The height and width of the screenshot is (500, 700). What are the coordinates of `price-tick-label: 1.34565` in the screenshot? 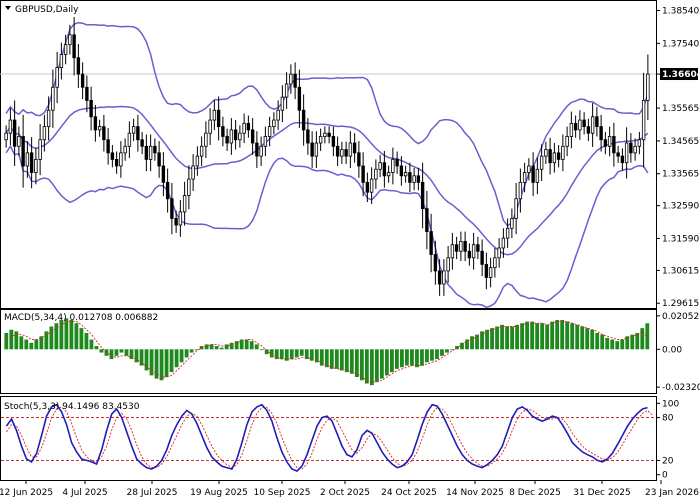 It's located at (680, 142).